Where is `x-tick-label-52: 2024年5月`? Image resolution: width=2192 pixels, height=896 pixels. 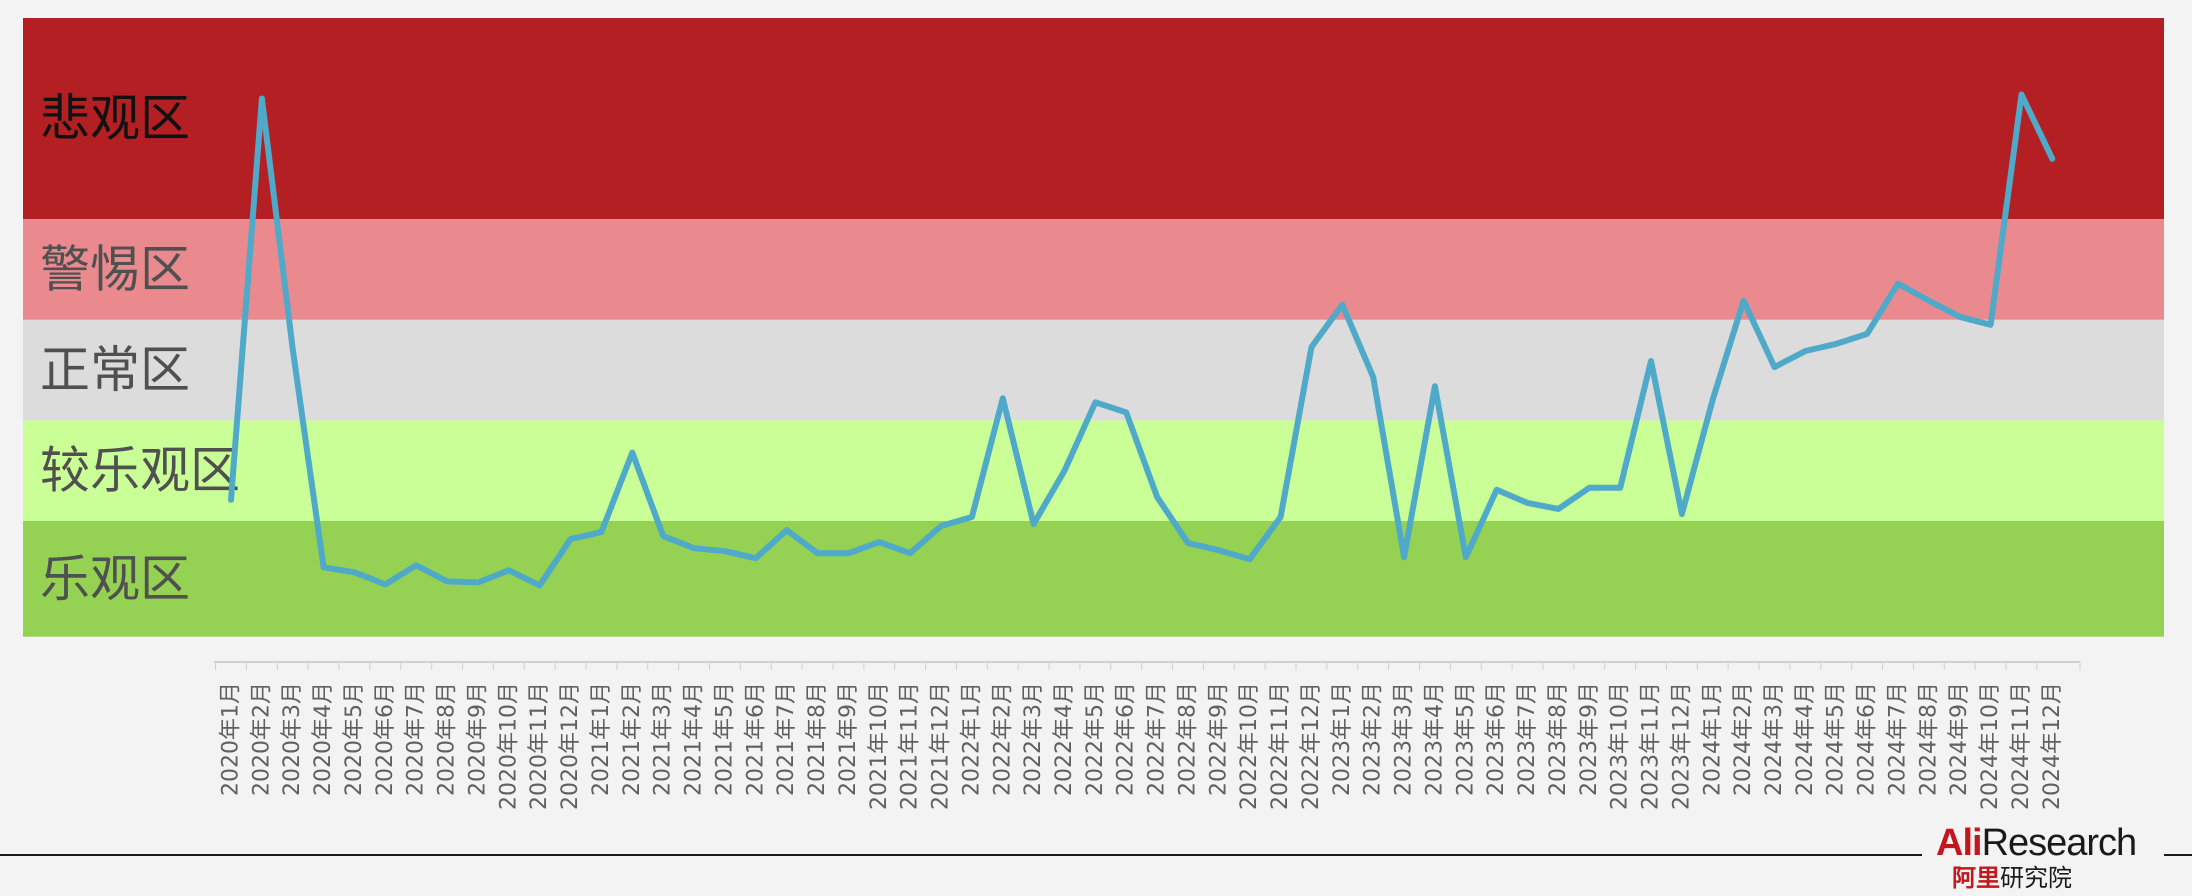 x-tick-label-52: 2024年5月 is located at coordinates (1836, 739).